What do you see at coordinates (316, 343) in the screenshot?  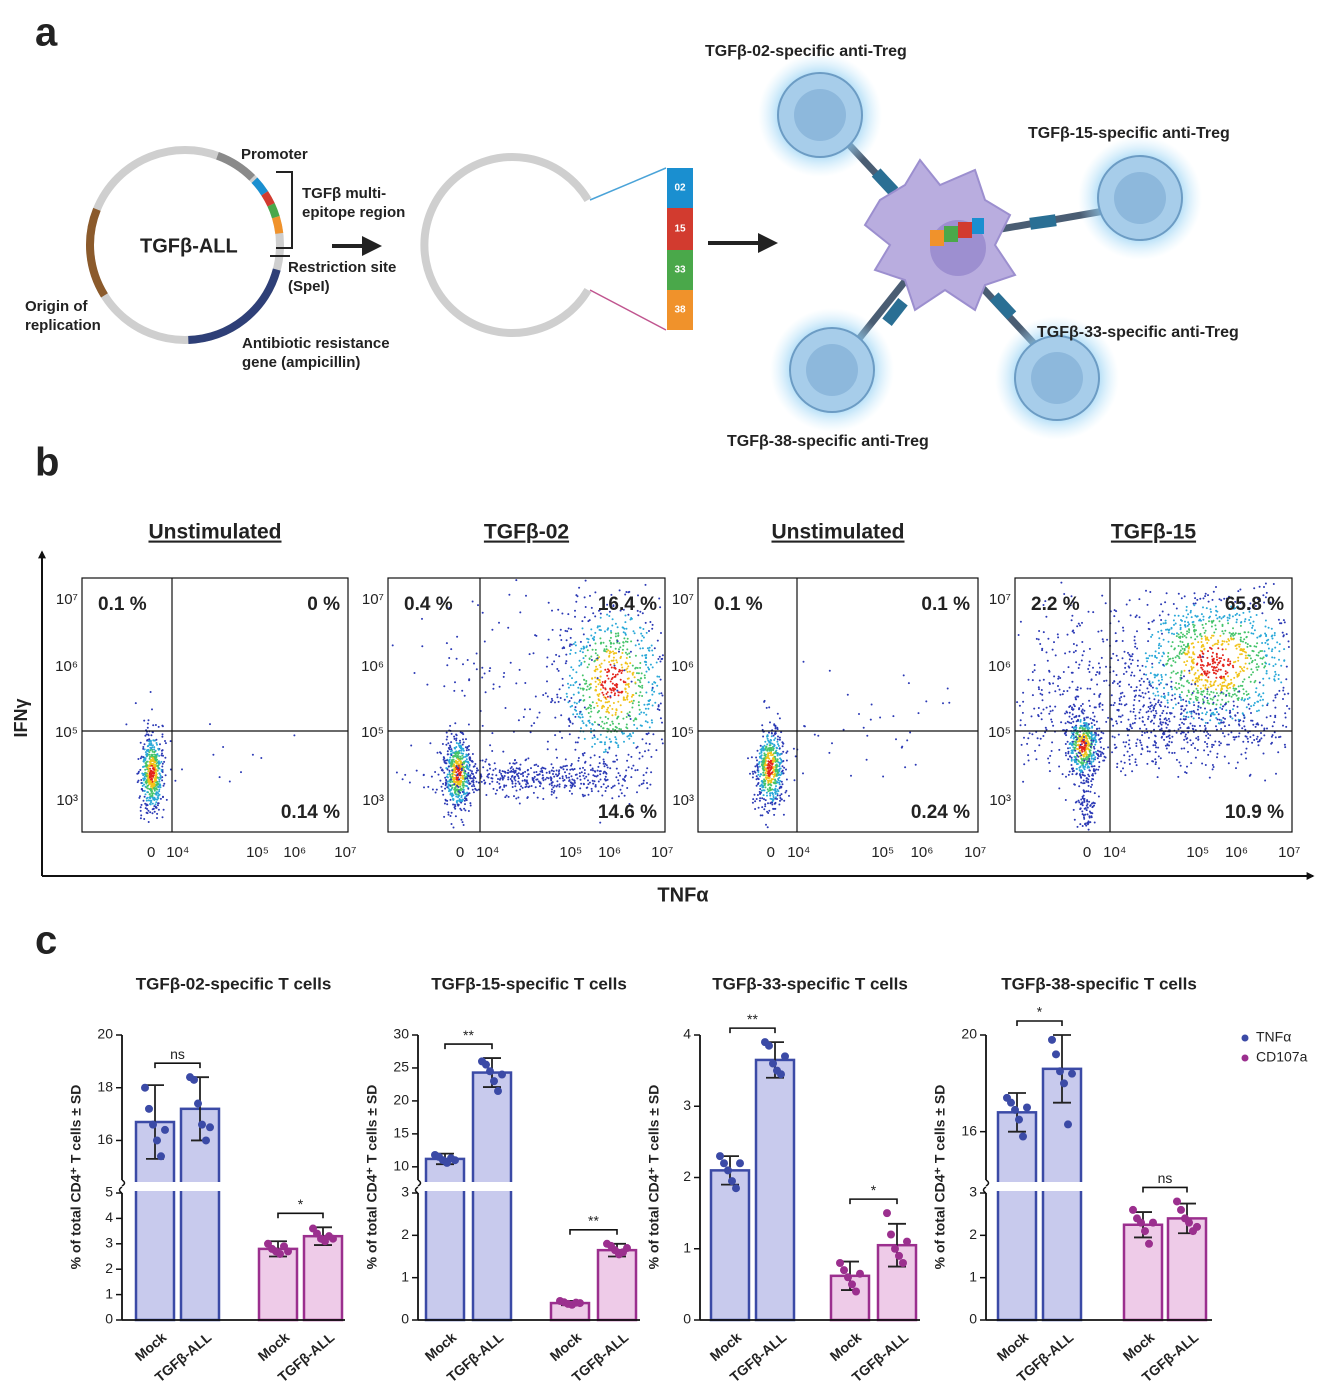 I see `label: Antibiotic resistance` at bounding box center [316, 343].